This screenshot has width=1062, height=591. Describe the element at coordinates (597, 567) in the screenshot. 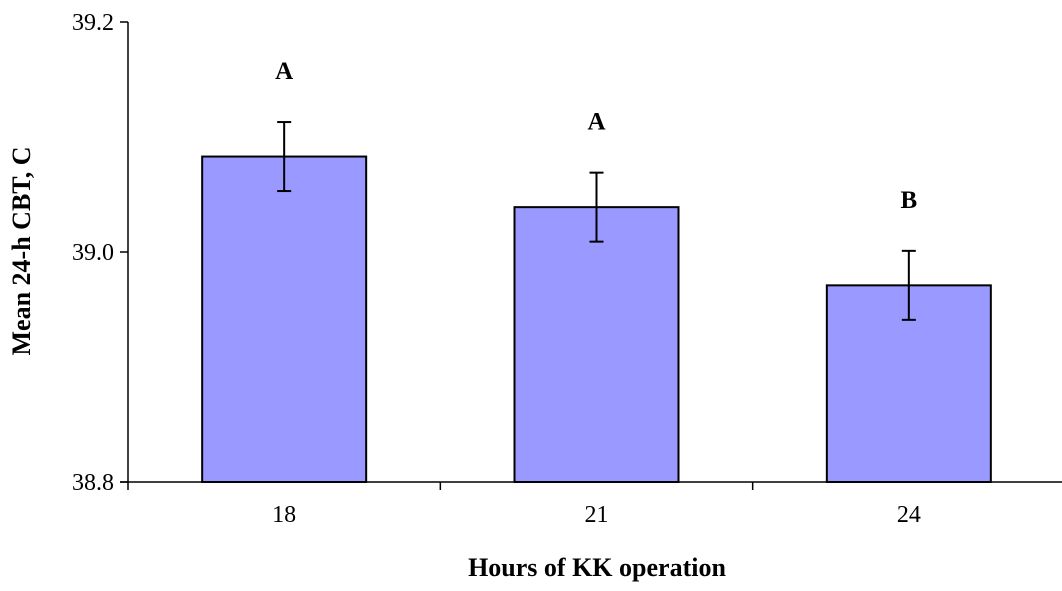

I see `x-axis-title: Hours of KK operation` at that location.